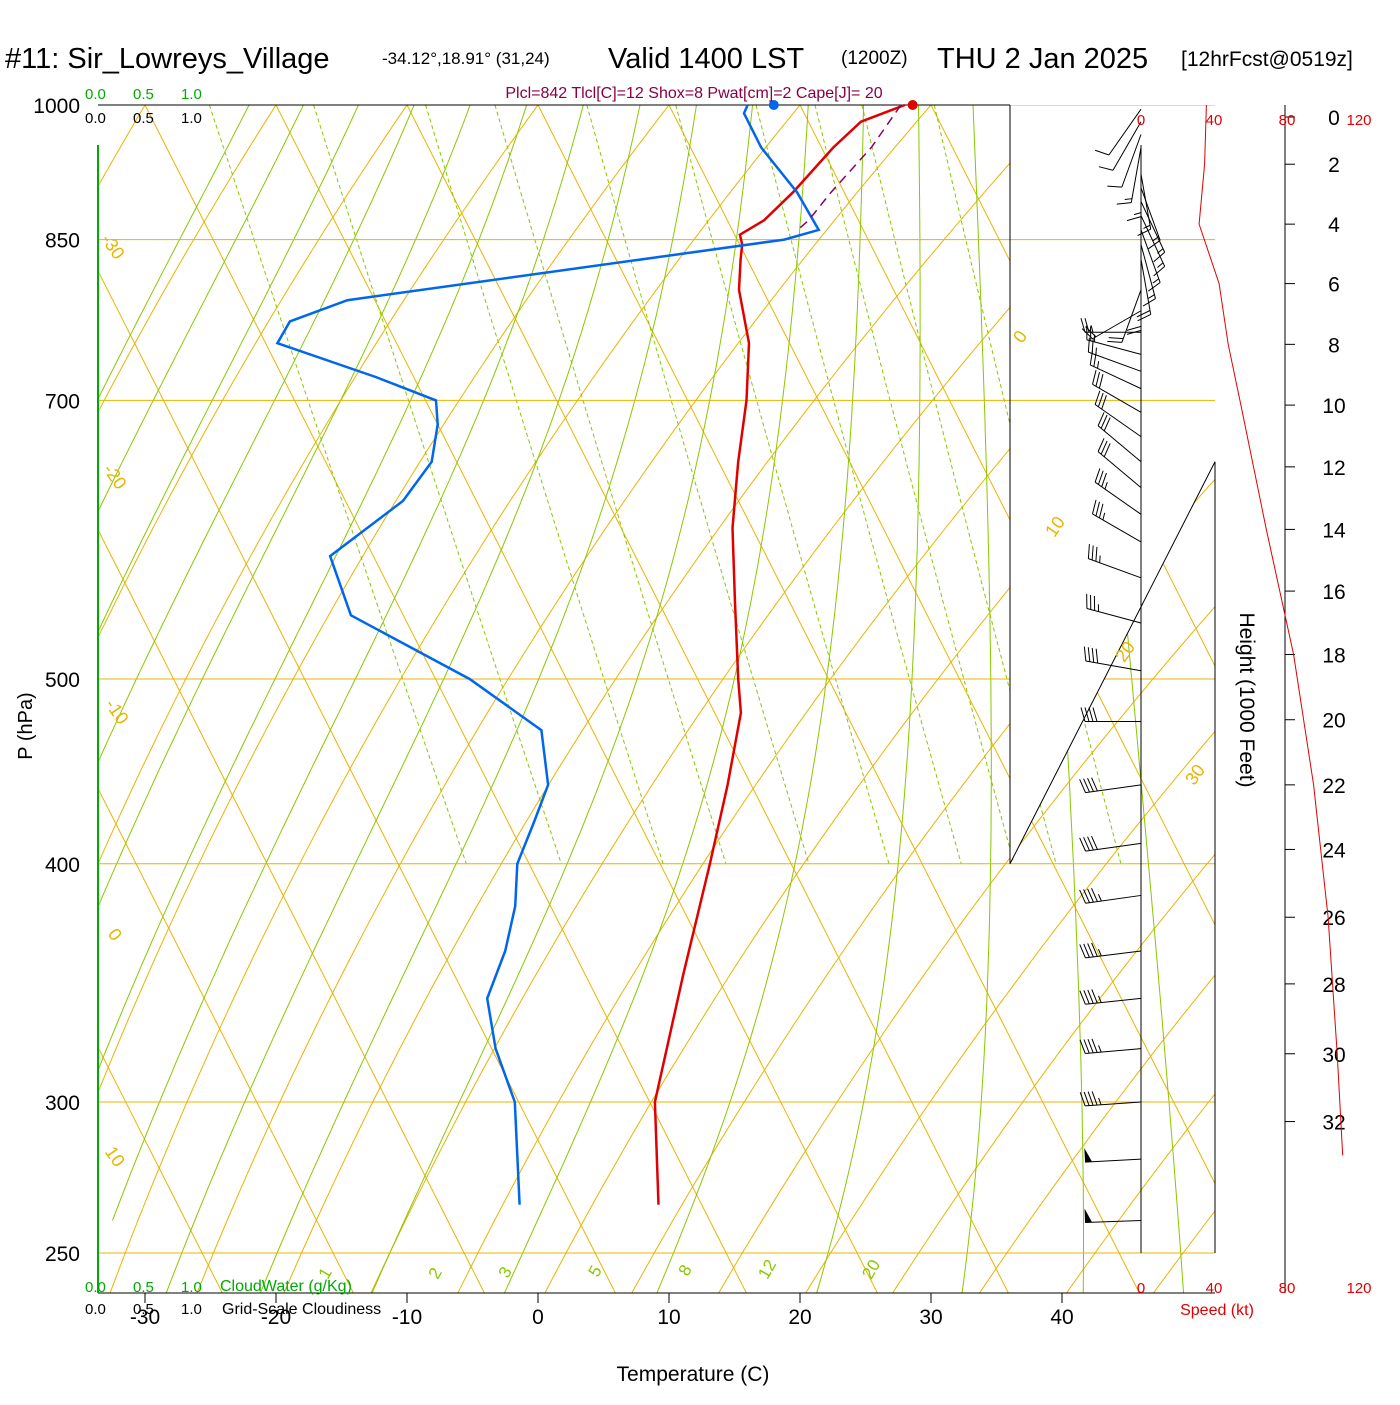 This screenshot has height=1405, width=1400. Describe the element at coordinates (1333, 592) in the screenshot. I see `height-tick-label: 16` at that location.